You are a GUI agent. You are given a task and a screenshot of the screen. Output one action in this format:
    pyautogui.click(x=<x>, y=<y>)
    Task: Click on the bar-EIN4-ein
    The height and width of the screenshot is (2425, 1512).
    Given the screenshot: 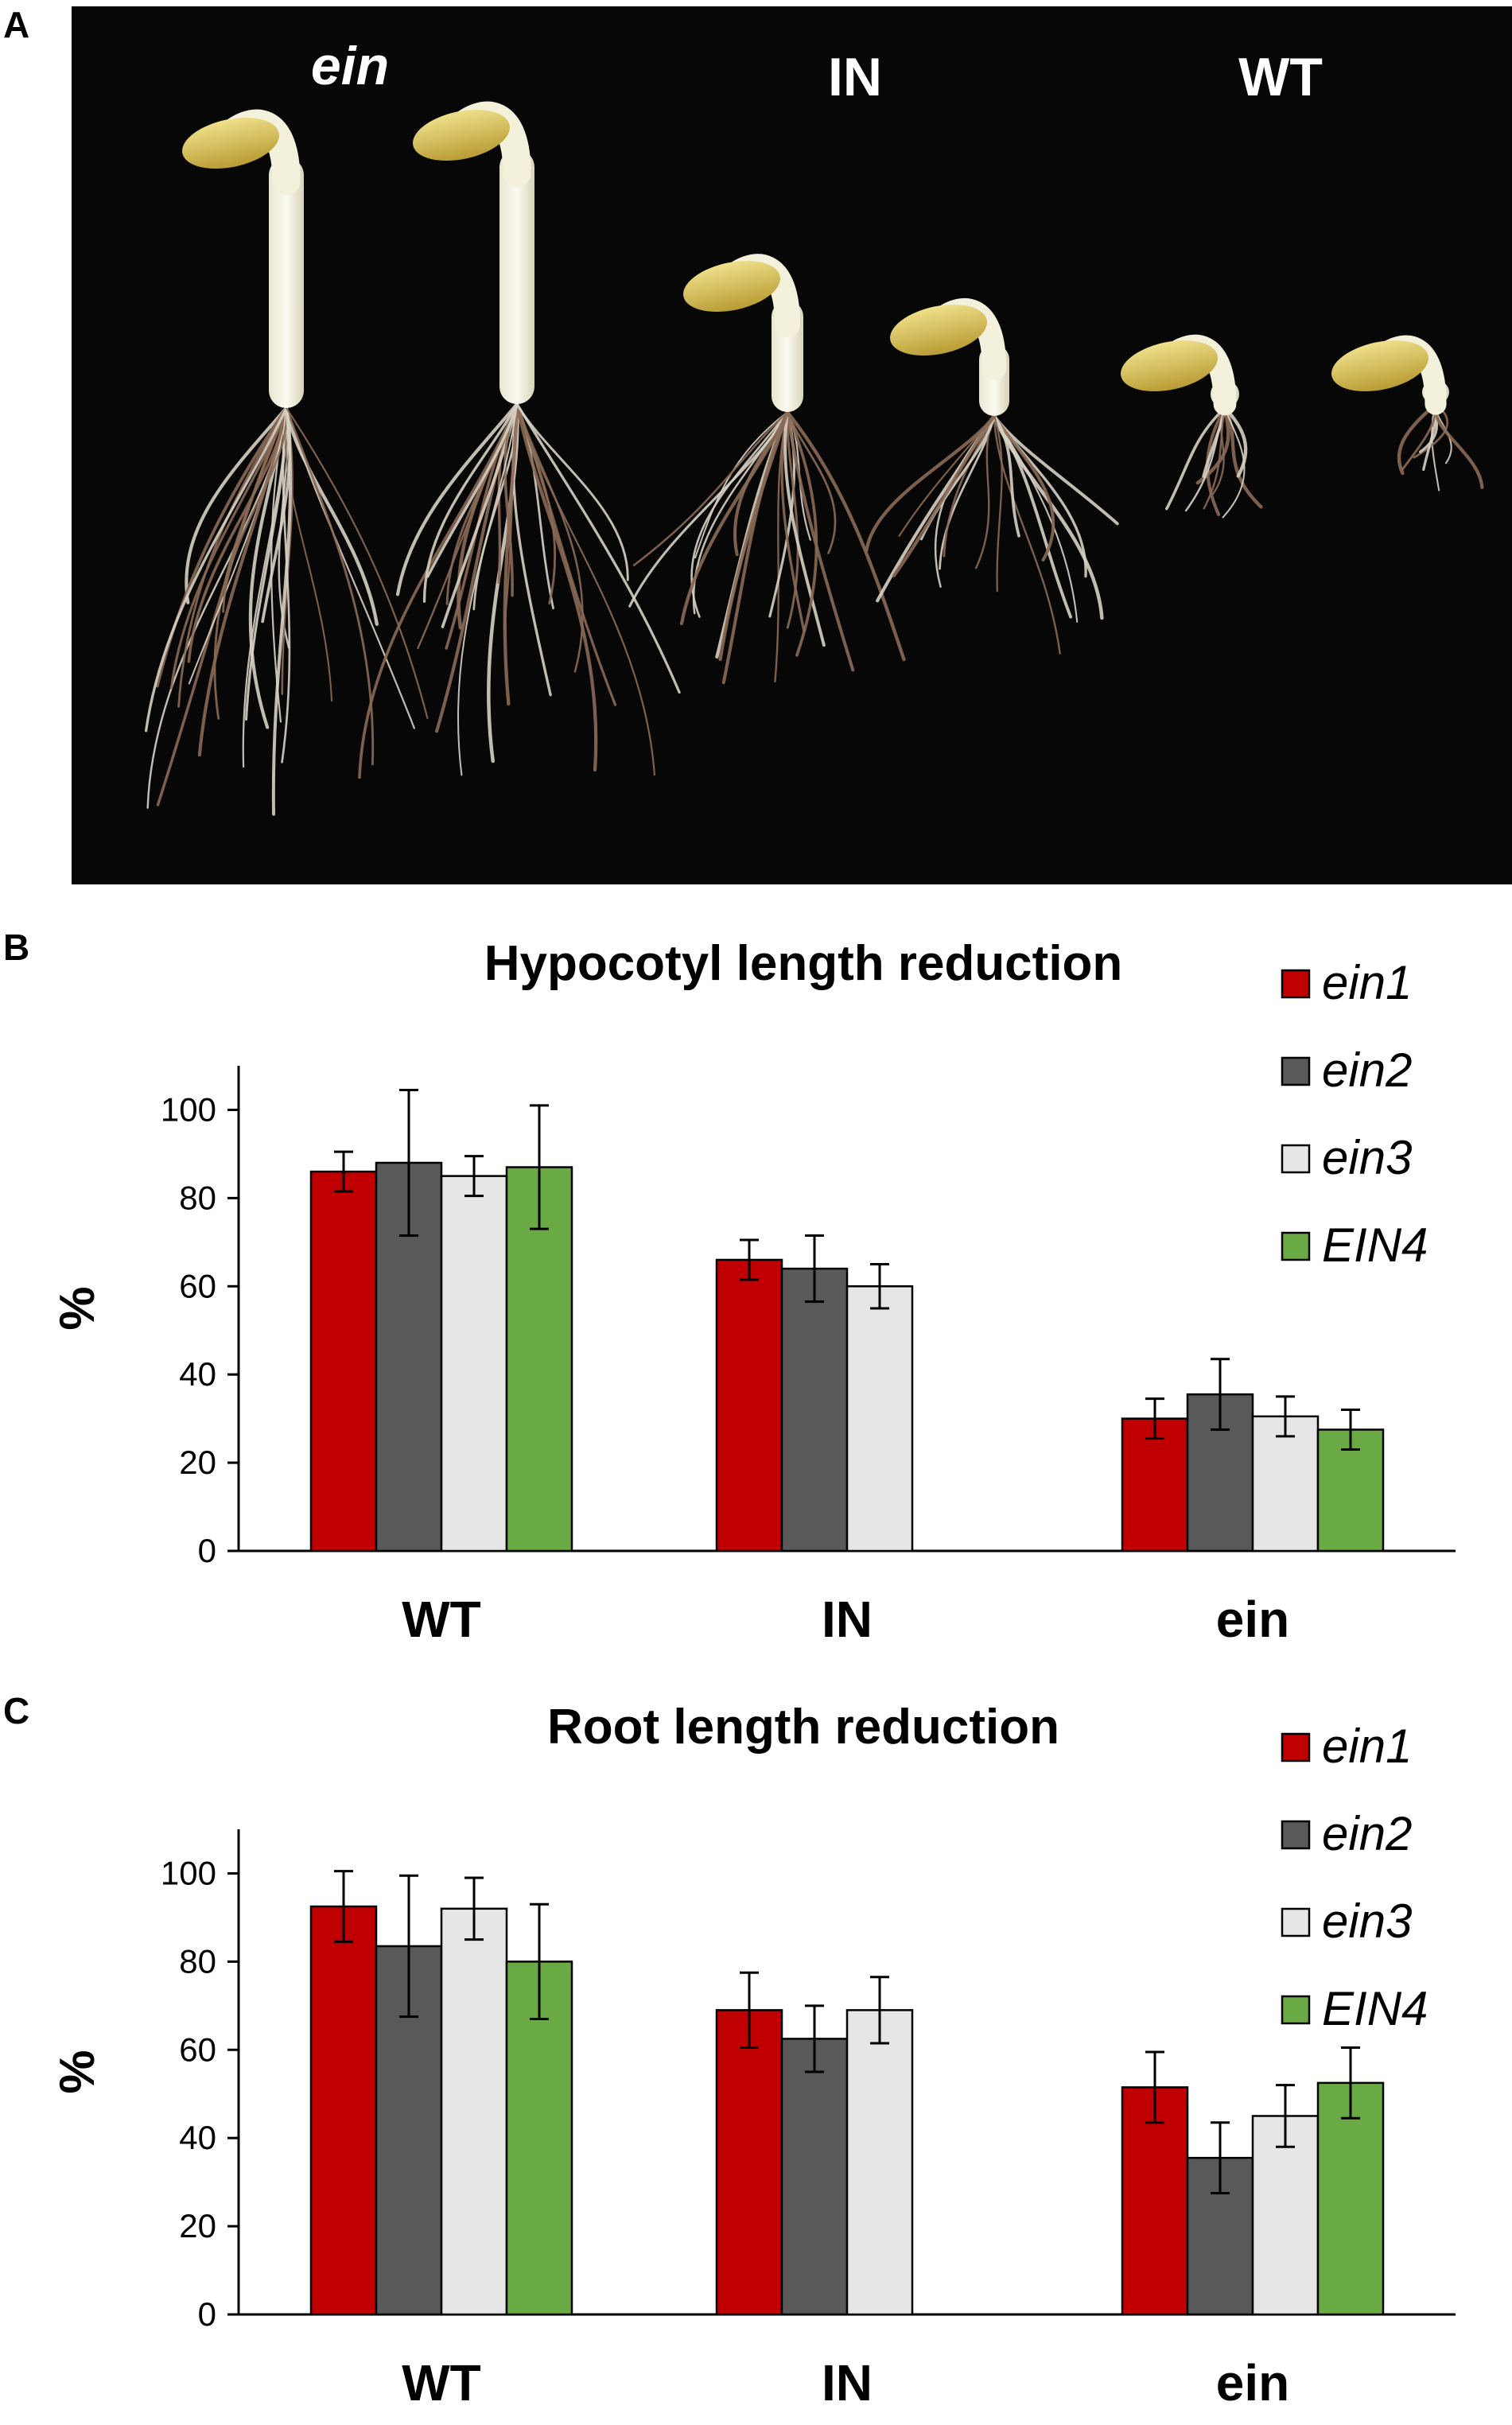 What is the action you would take?
    pyautogui.click(x=1350, y=2199)
    